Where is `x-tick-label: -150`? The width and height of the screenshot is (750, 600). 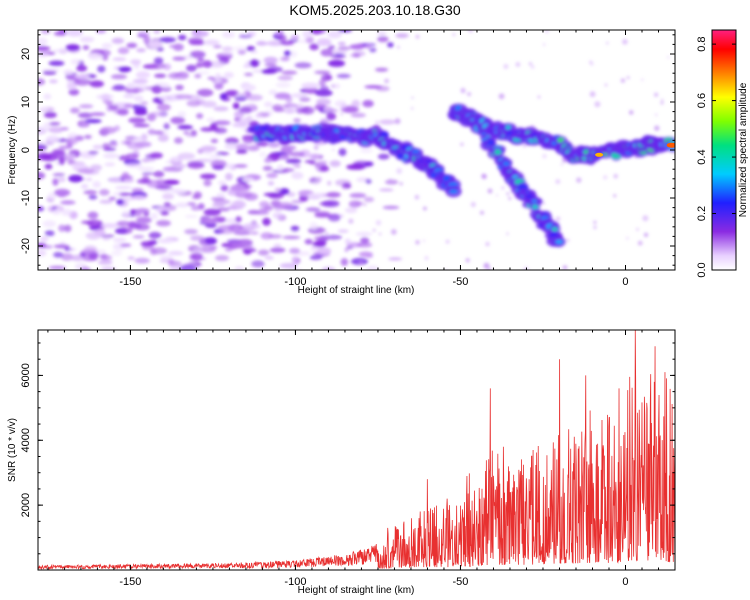
x-tick-label: -150 is located at coordinates (130, 582).